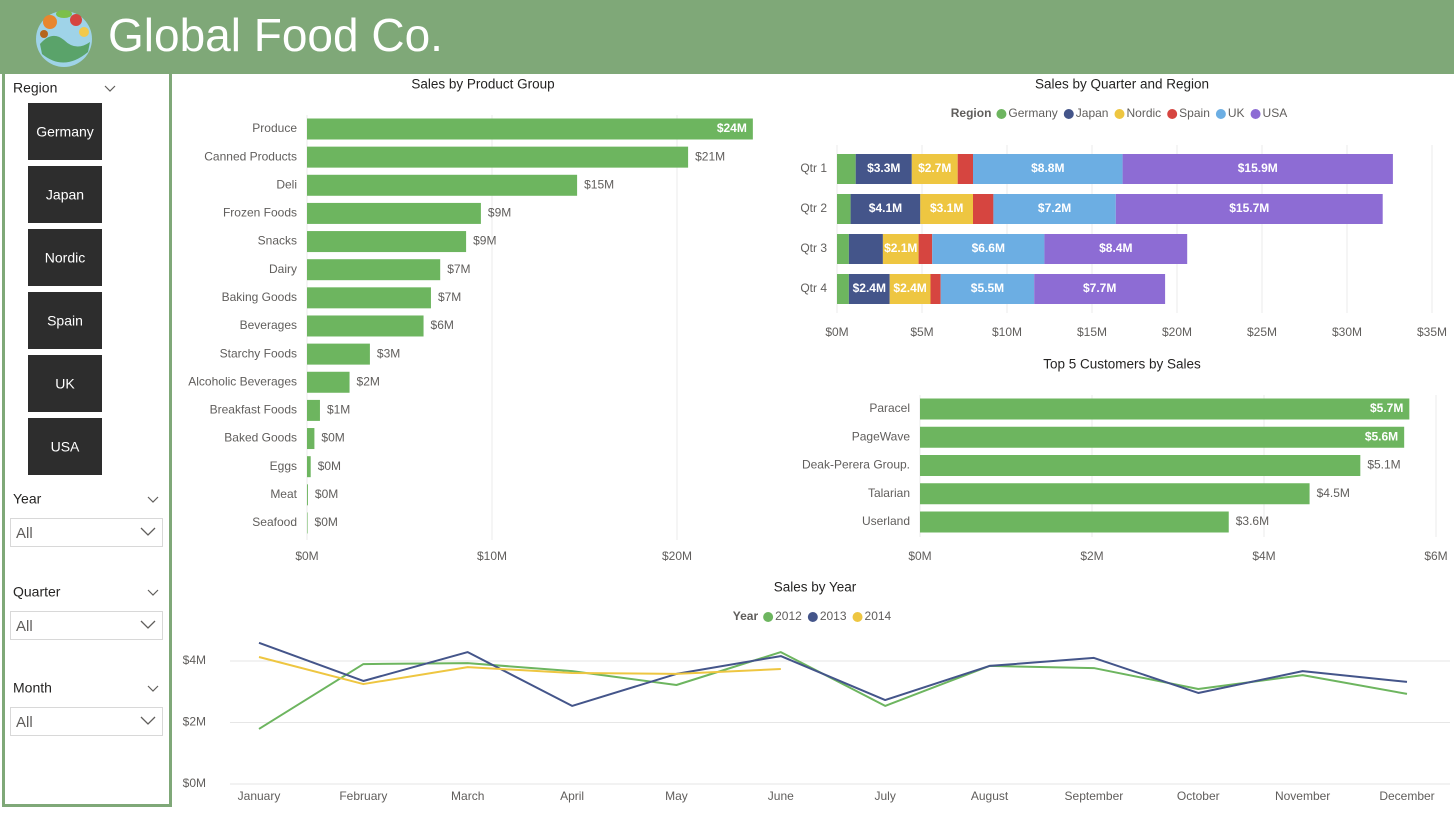  What do you see at coordinates (258, 353) in the screenshot?
I see `y-tick-label: Starchy Foods` at bounding box center [258, 353].